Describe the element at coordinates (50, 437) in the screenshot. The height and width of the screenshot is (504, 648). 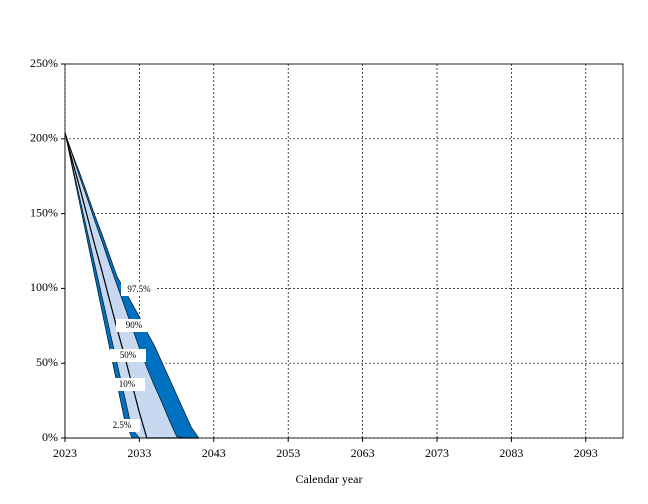
I see `y-tick-label: 0%` at that location.